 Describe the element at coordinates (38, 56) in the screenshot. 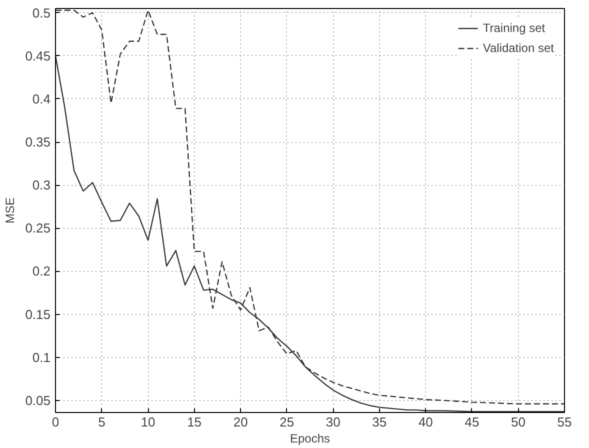

I see `y-tick-label: 0.45` at that location.